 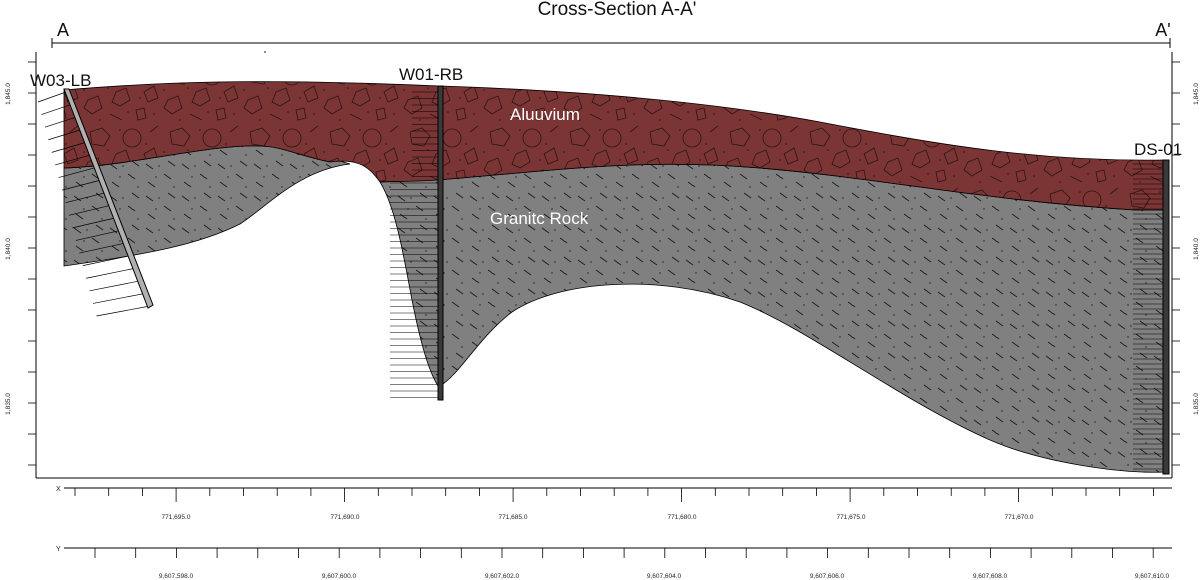 I want to click on y-tick-label-7: 9,607,610.0, so click(x=1152, y=576).